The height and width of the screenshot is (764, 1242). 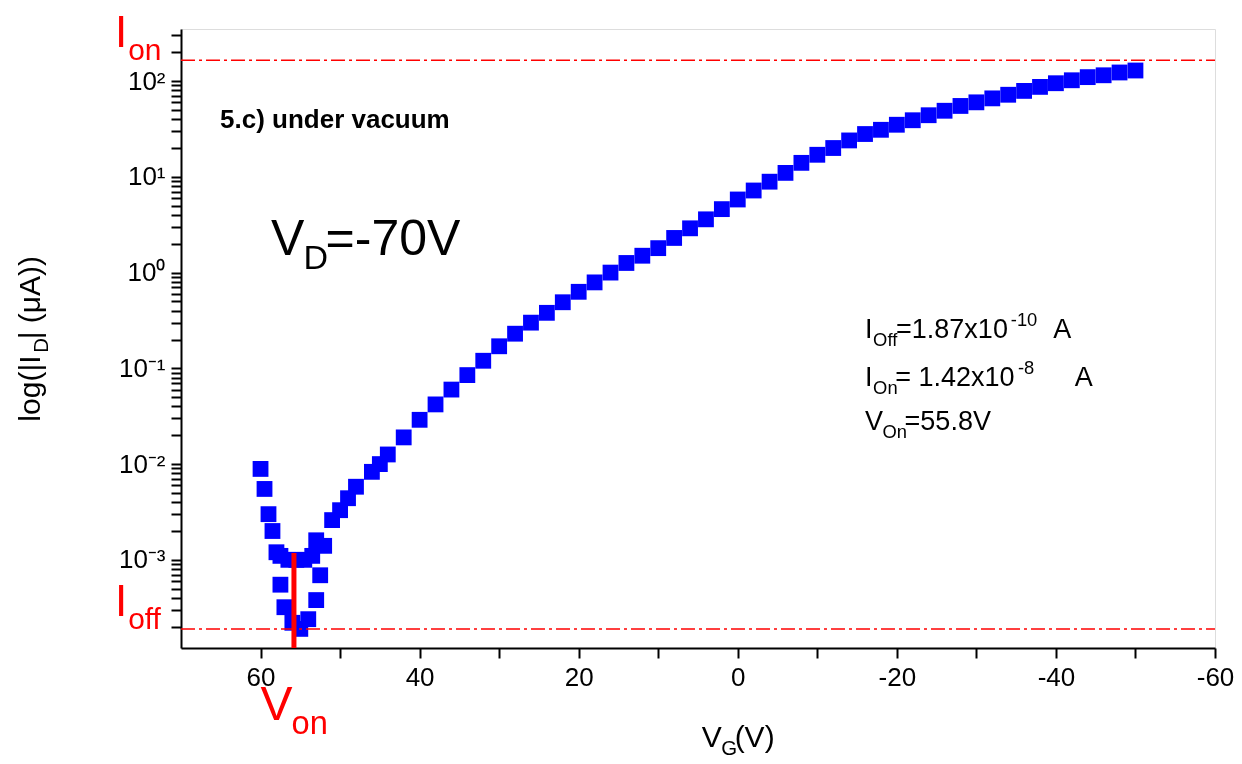 I want to click on y-tick-label: 10⁻², so click(x=142, y=463).